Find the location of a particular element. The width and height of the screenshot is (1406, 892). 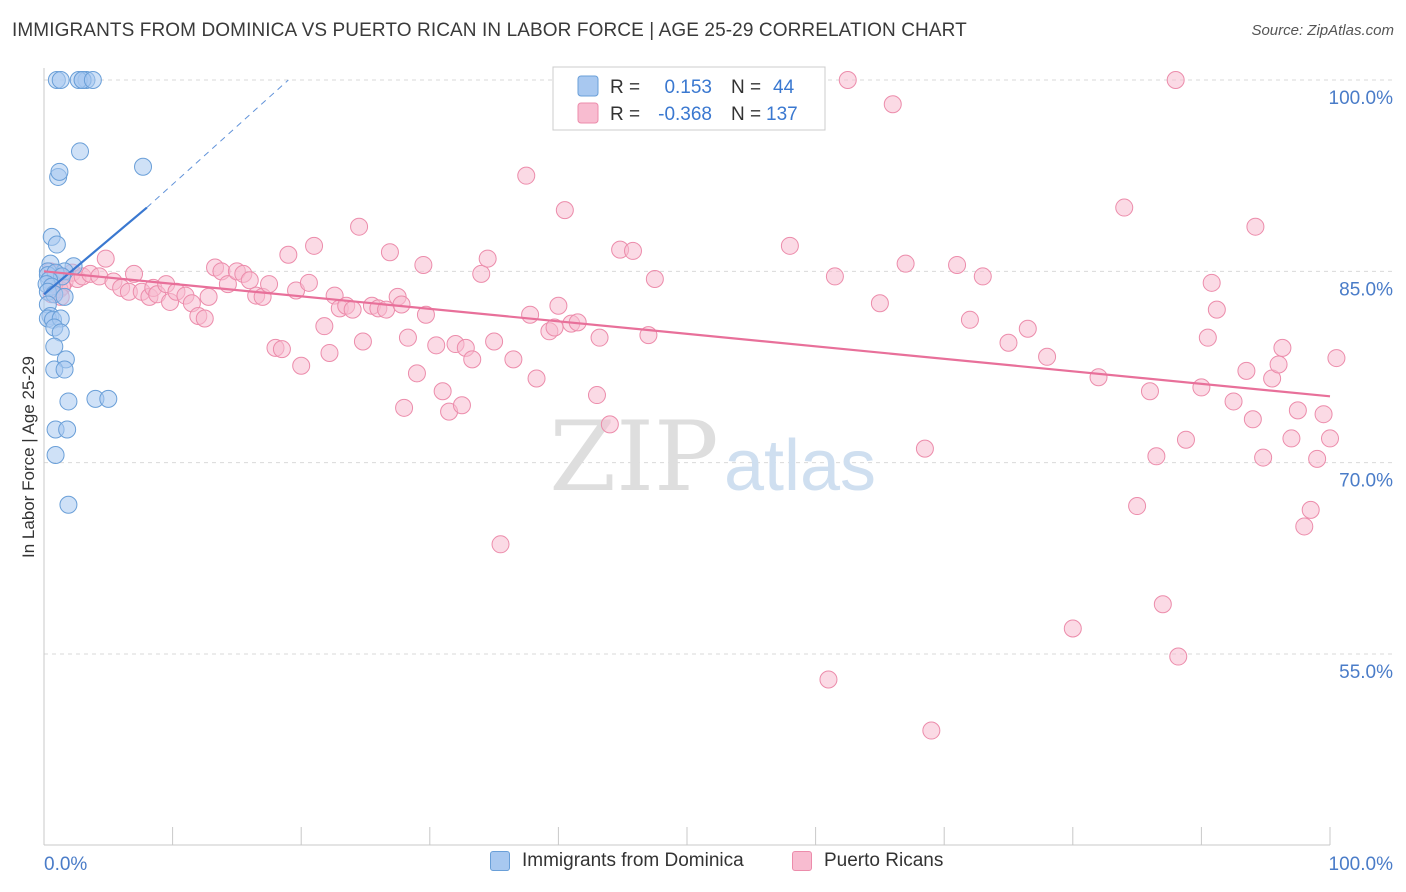

source-label: Source: ZipAtlas.com is located at coordinates (1322, 30).